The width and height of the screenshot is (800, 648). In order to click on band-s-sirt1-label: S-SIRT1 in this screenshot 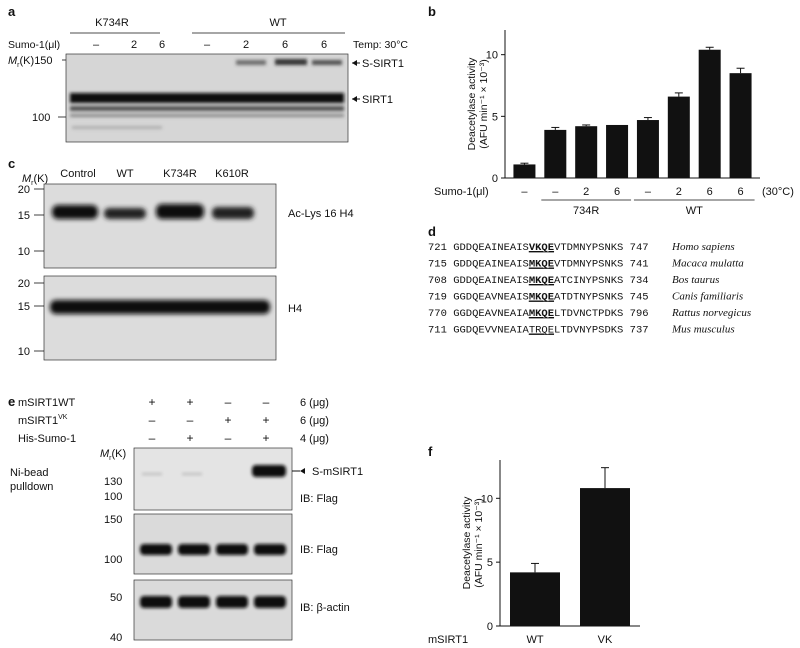, I will do `click(383, 64)`.